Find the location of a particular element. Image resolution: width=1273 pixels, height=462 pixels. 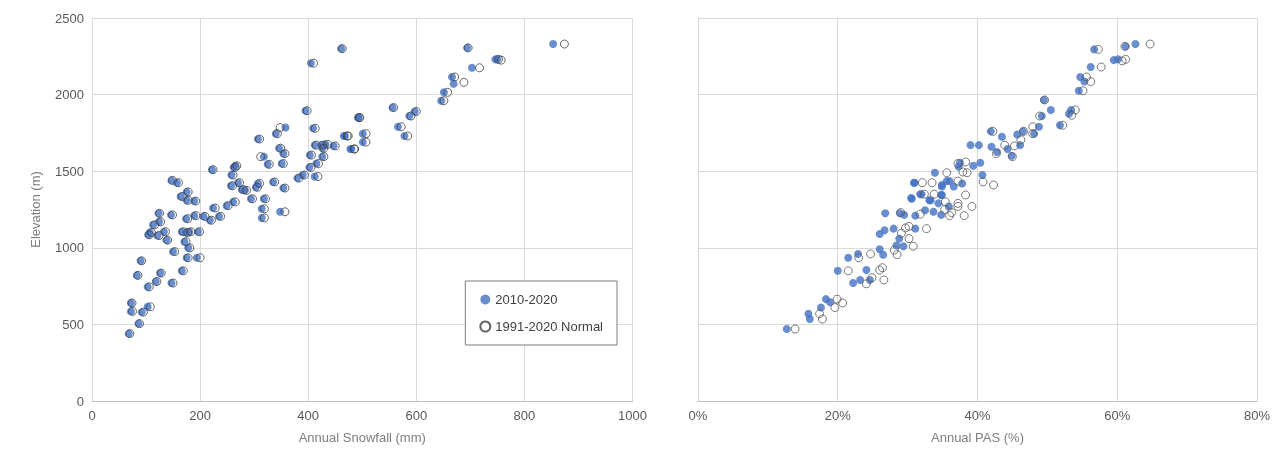

x-axis-title: Annual PAS (%) is located at coordinates (977, 437).